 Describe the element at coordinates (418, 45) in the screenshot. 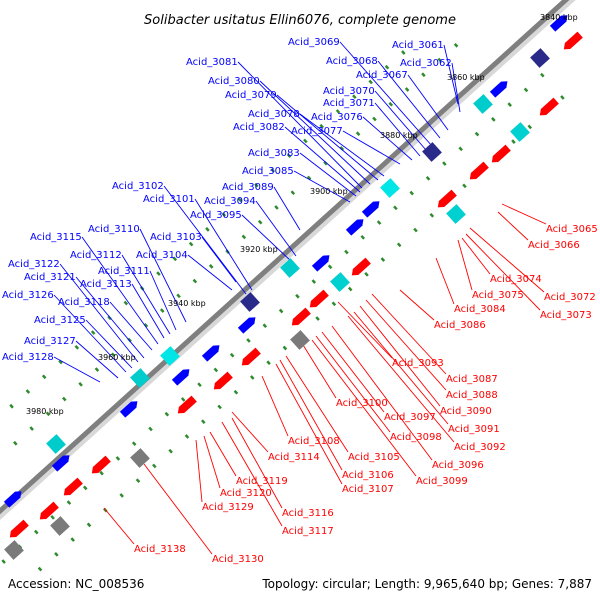

I see `forward-gene-label: Acid_3061` at that location.